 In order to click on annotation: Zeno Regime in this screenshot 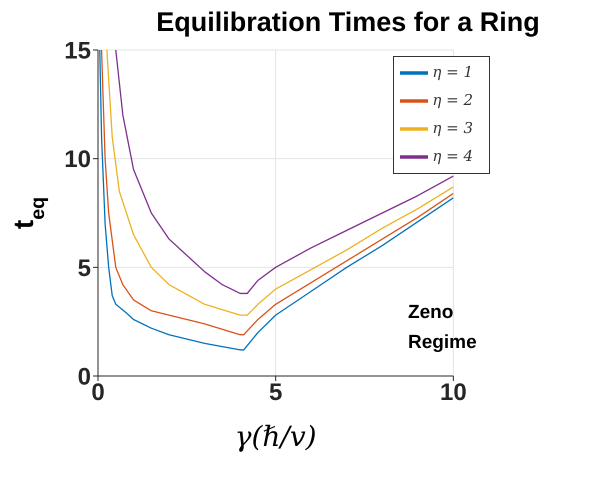, I will do `click(443, 328)`.